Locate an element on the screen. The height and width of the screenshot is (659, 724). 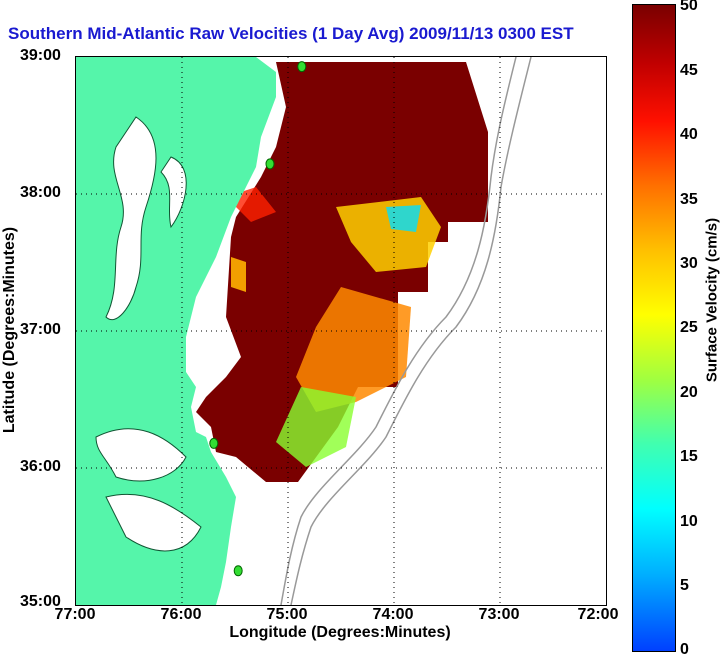
x-tick-label: 72:00 is located at coordinates (598, 614).